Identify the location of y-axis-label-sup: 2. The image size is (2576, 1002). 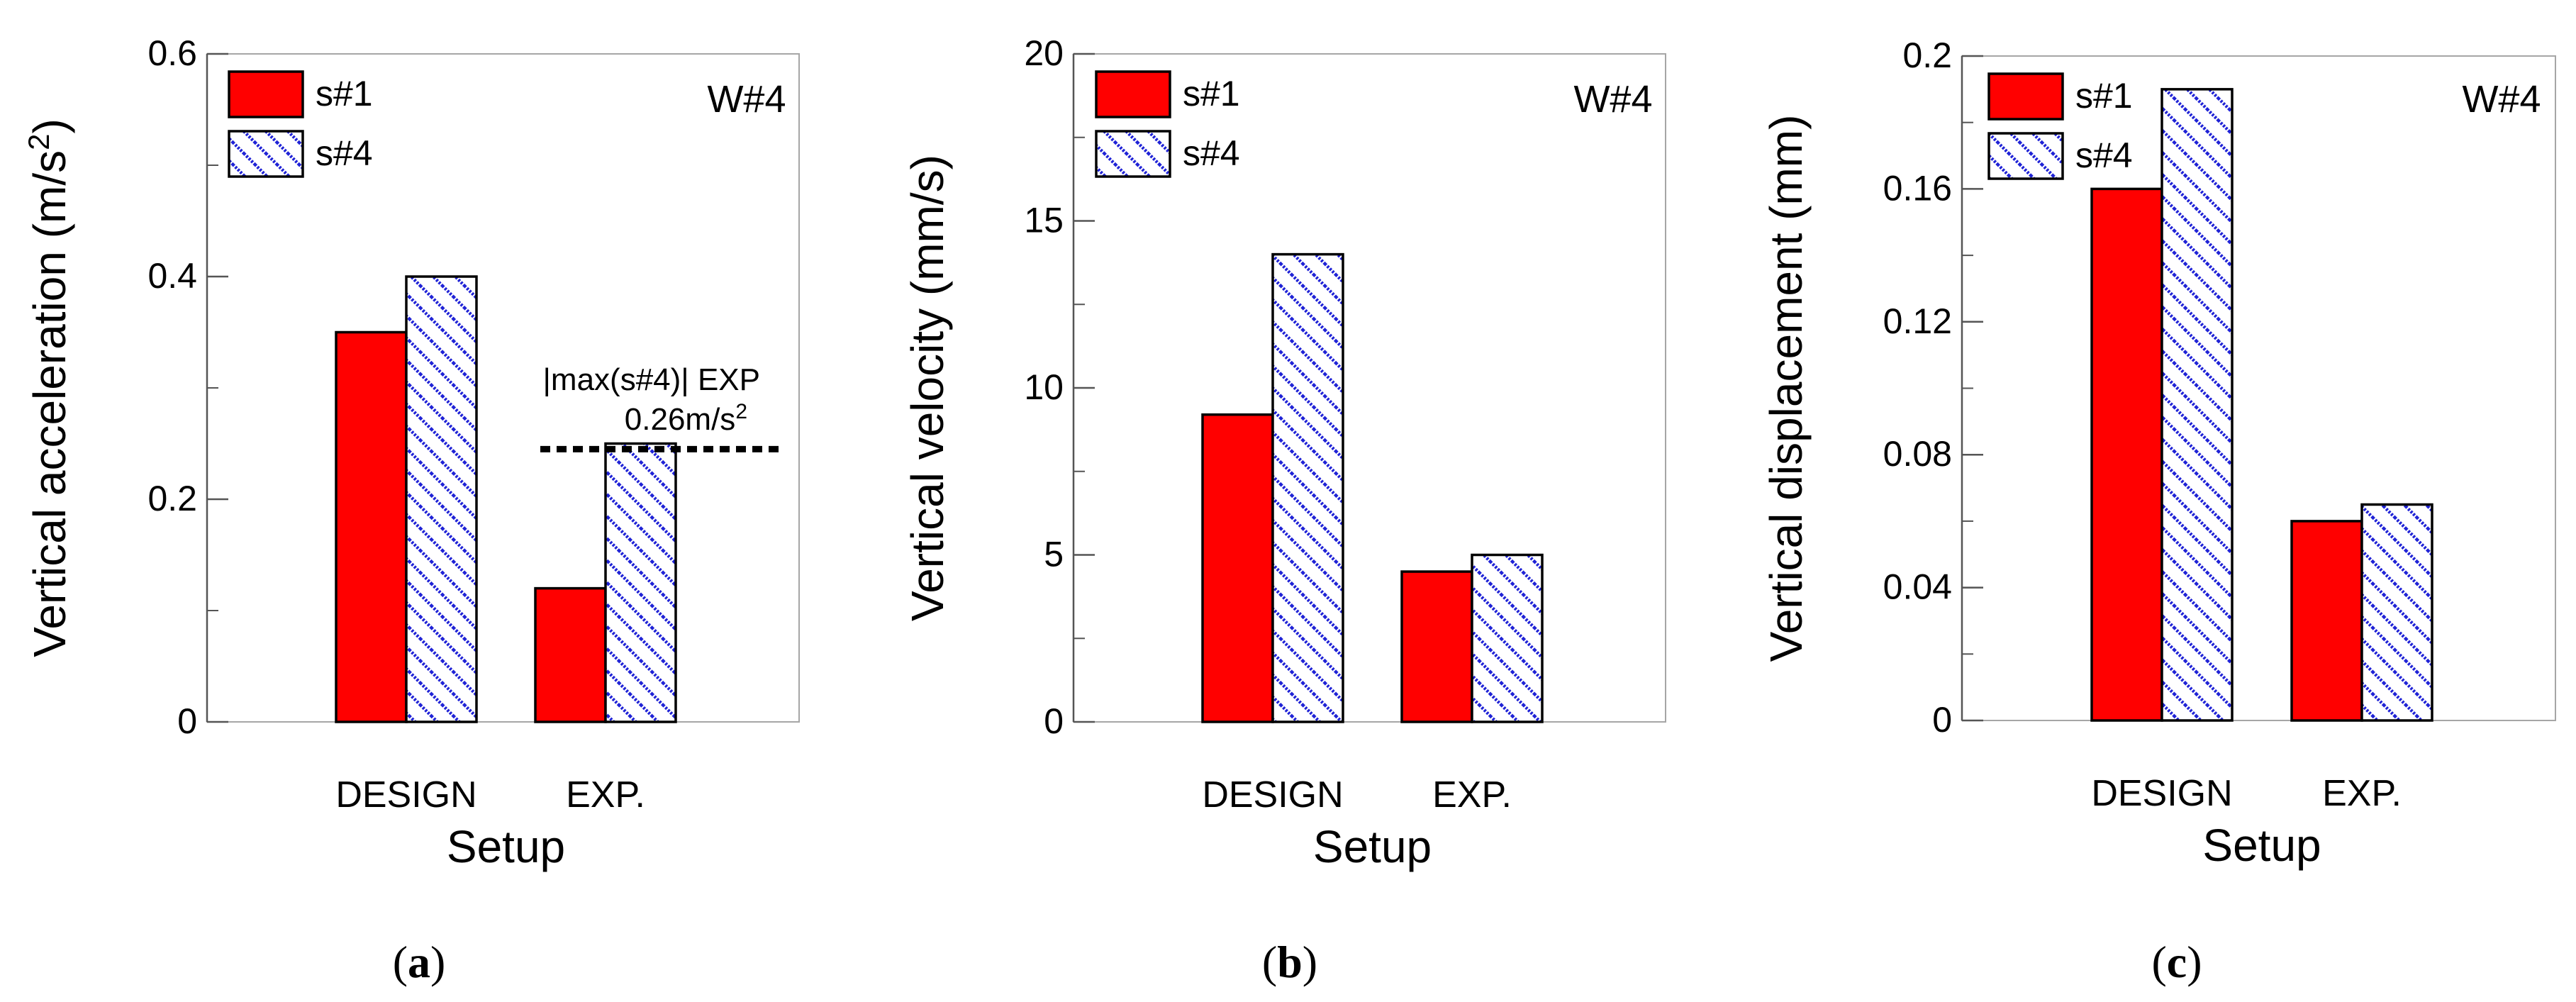
(38, 142).